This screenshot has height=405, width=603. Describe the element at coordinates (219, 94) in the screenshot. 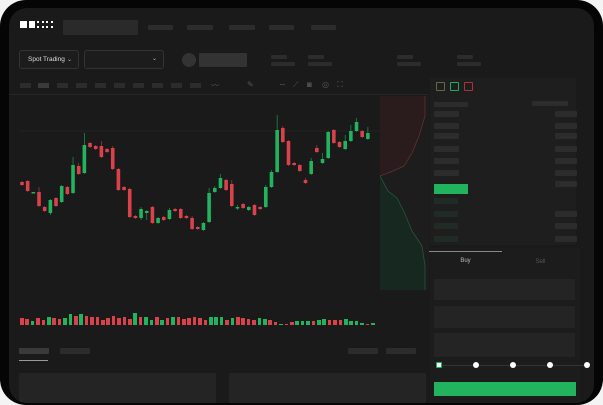

I see `divider` at that location.